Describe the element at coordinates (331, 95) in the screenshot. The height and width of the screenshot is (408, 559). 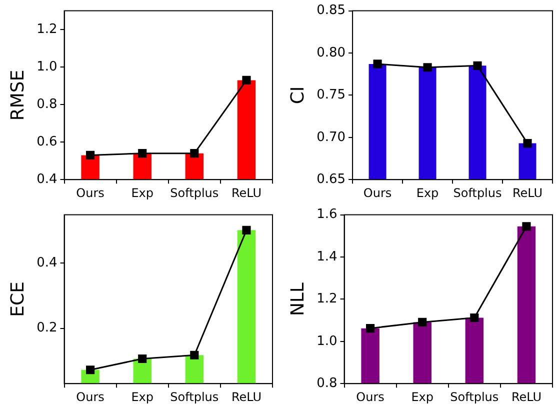
I see `y-tick-label: 0.75` at that location.